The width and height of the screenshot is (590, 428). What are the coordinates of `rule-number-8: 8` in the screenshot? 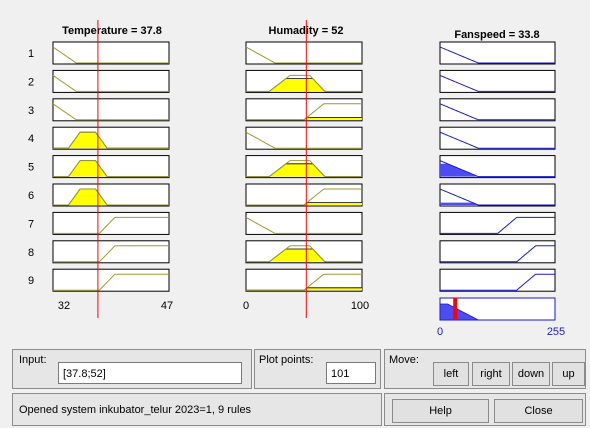 It's located at (31, 253).